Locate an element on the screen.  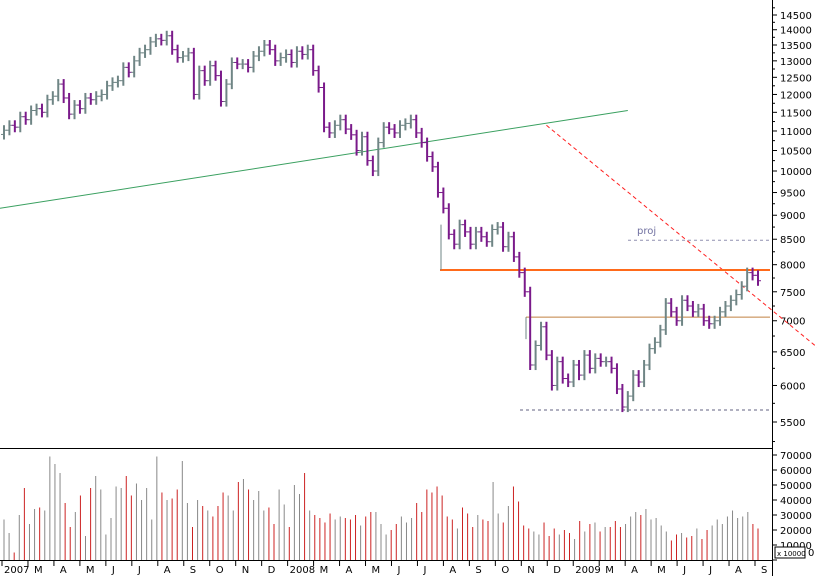
y-tick-label: 7500 is located at coordinates (792, 293).